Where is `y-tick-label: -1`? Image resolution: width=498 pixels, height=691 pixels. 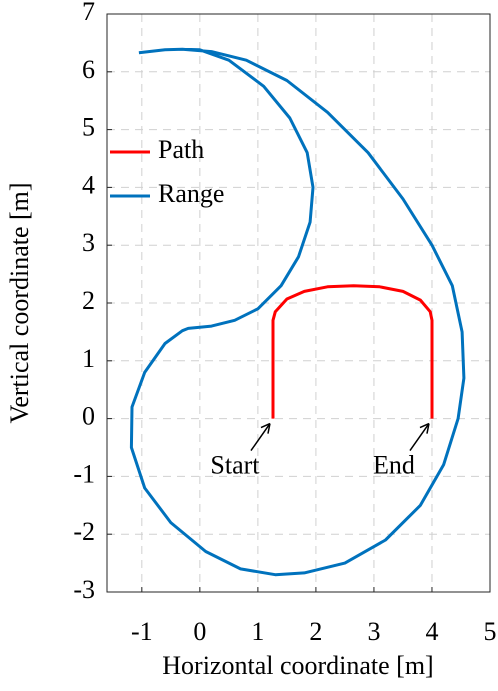
y-tick-label: -1 is located at coordinates (84, 473).